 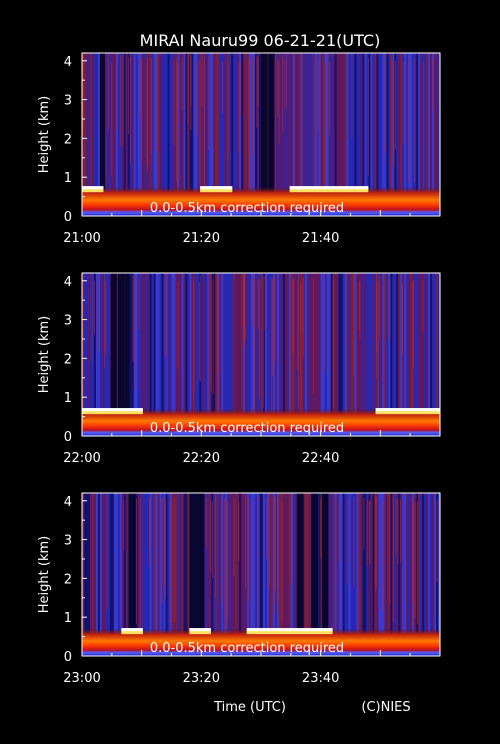 What do you see at coordinates (200, 630) in the screenshot?
I see `cloud-top-highlight` at bounding box center [200, 630].